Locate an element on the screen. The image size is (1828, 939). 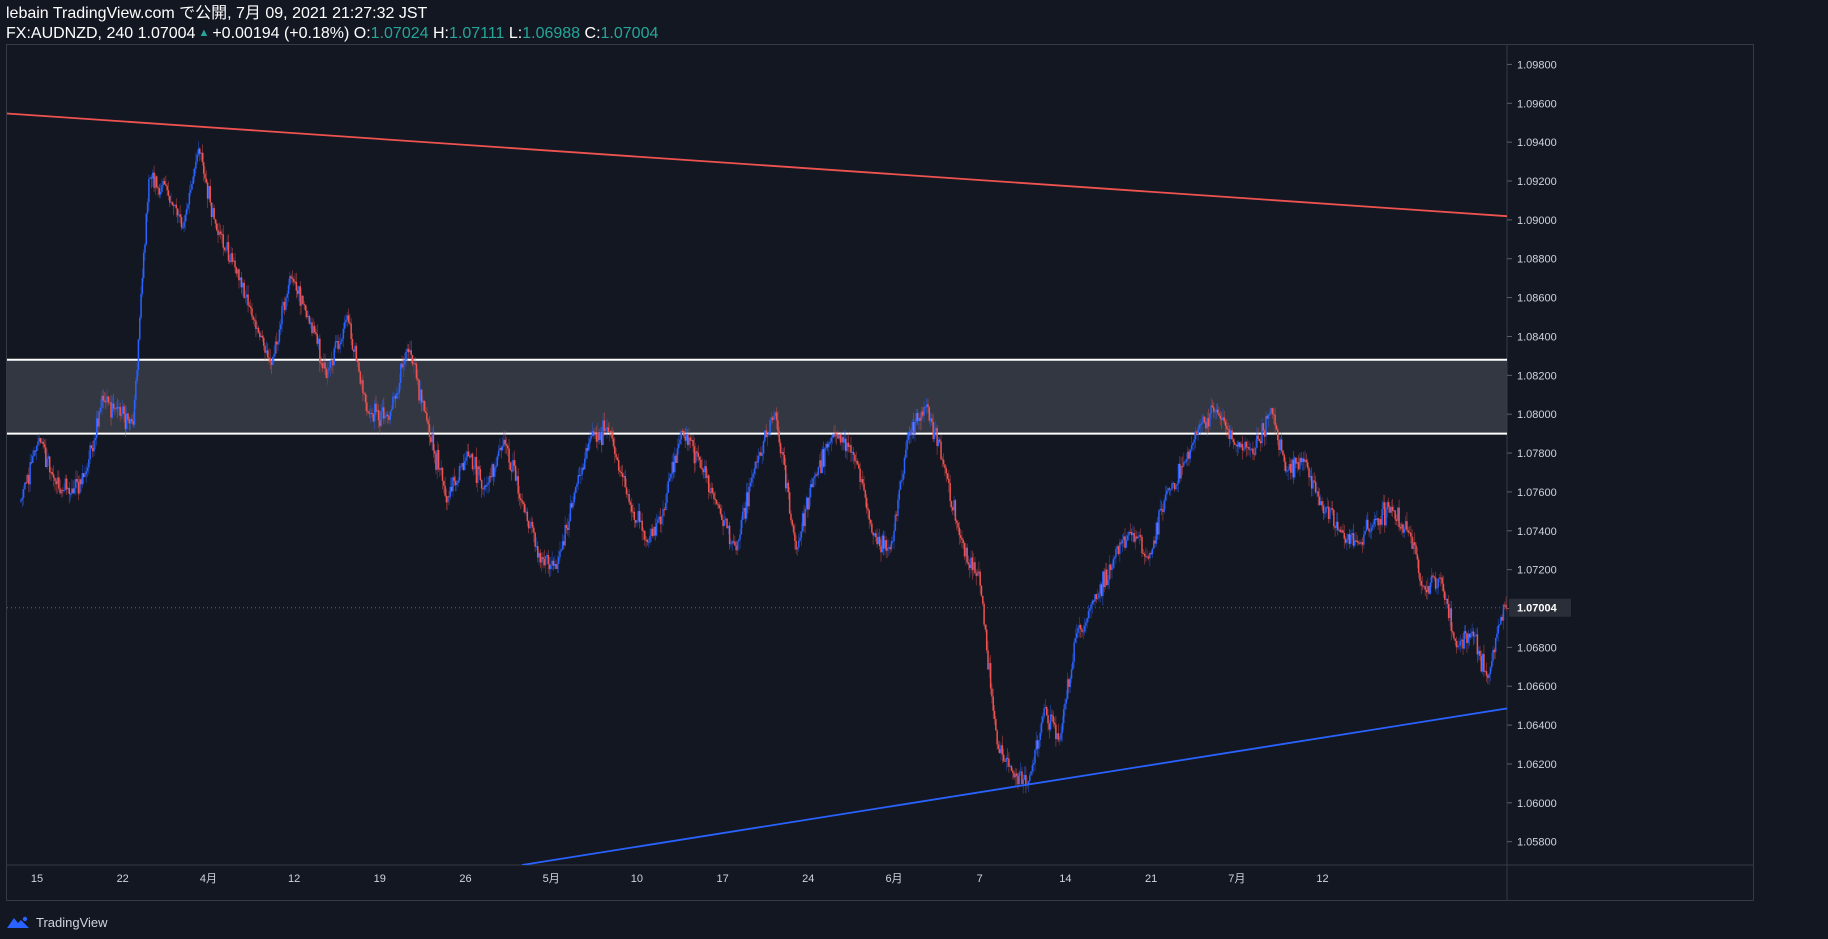
brand-label: TradingView is located at coordinates (72, 922).